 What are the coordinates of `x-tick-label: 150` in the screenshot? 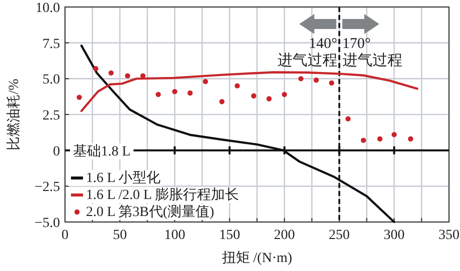 It's located at (229, 235).